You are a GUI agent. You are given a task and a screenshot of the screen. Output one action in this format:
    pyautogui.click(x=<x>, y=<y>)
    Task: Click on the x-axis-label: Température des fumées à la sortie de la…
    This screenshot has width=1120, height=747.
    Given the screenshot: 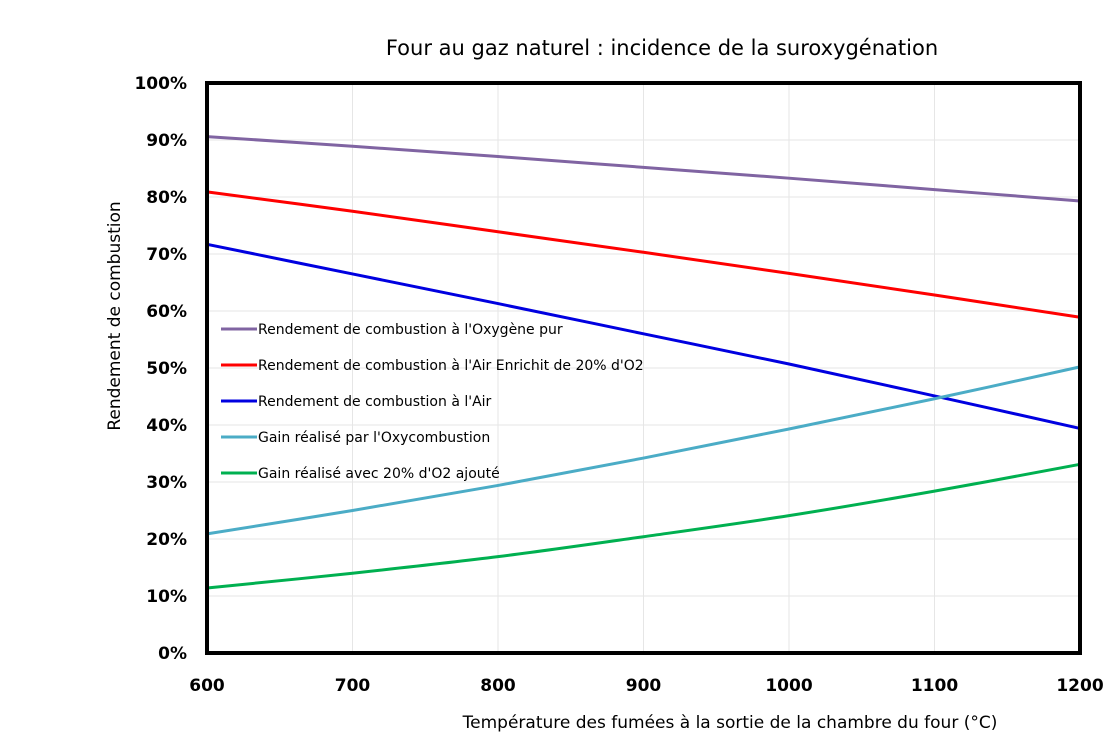 What is the action you would take?
    pyautogui.click(x=730, y=723)
    